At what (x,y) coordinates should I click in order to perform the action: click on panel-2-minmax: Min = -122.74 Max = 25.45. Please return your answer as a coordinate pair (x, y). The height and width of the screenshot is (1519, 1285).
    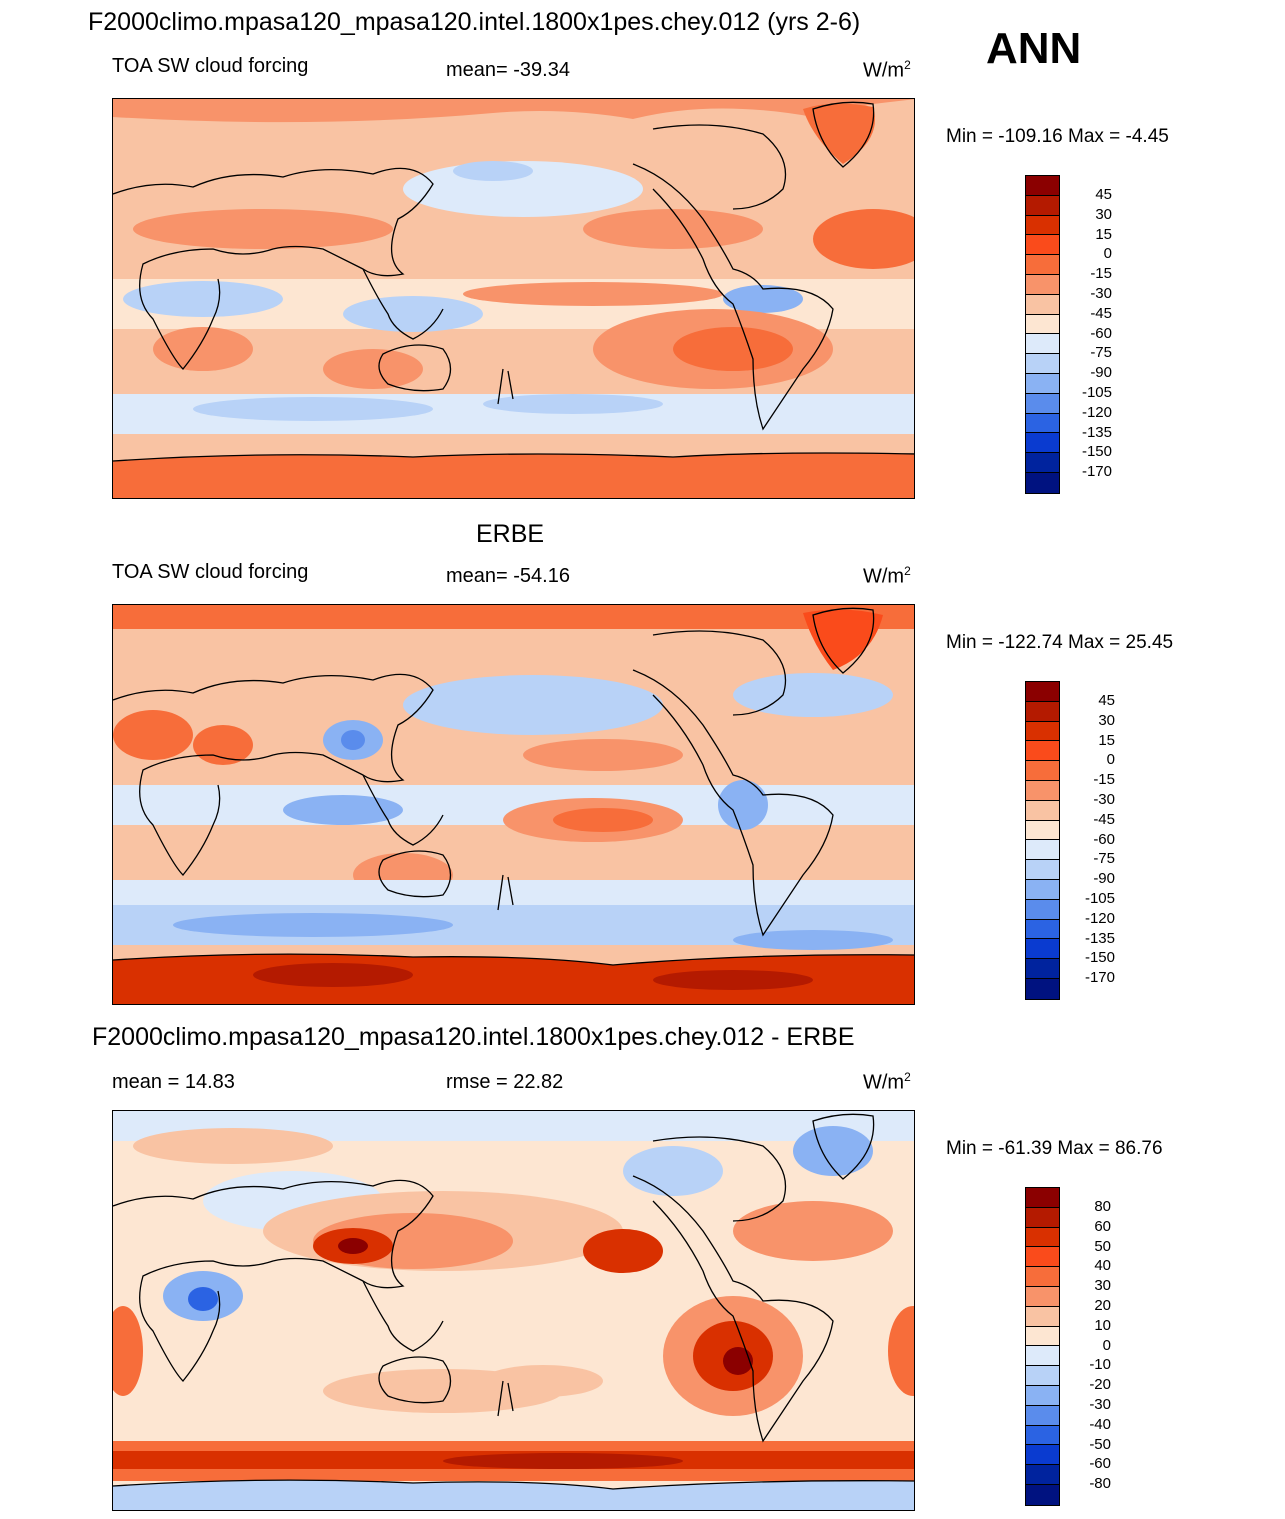
    Looking at the image, I should click on (1060, 642).